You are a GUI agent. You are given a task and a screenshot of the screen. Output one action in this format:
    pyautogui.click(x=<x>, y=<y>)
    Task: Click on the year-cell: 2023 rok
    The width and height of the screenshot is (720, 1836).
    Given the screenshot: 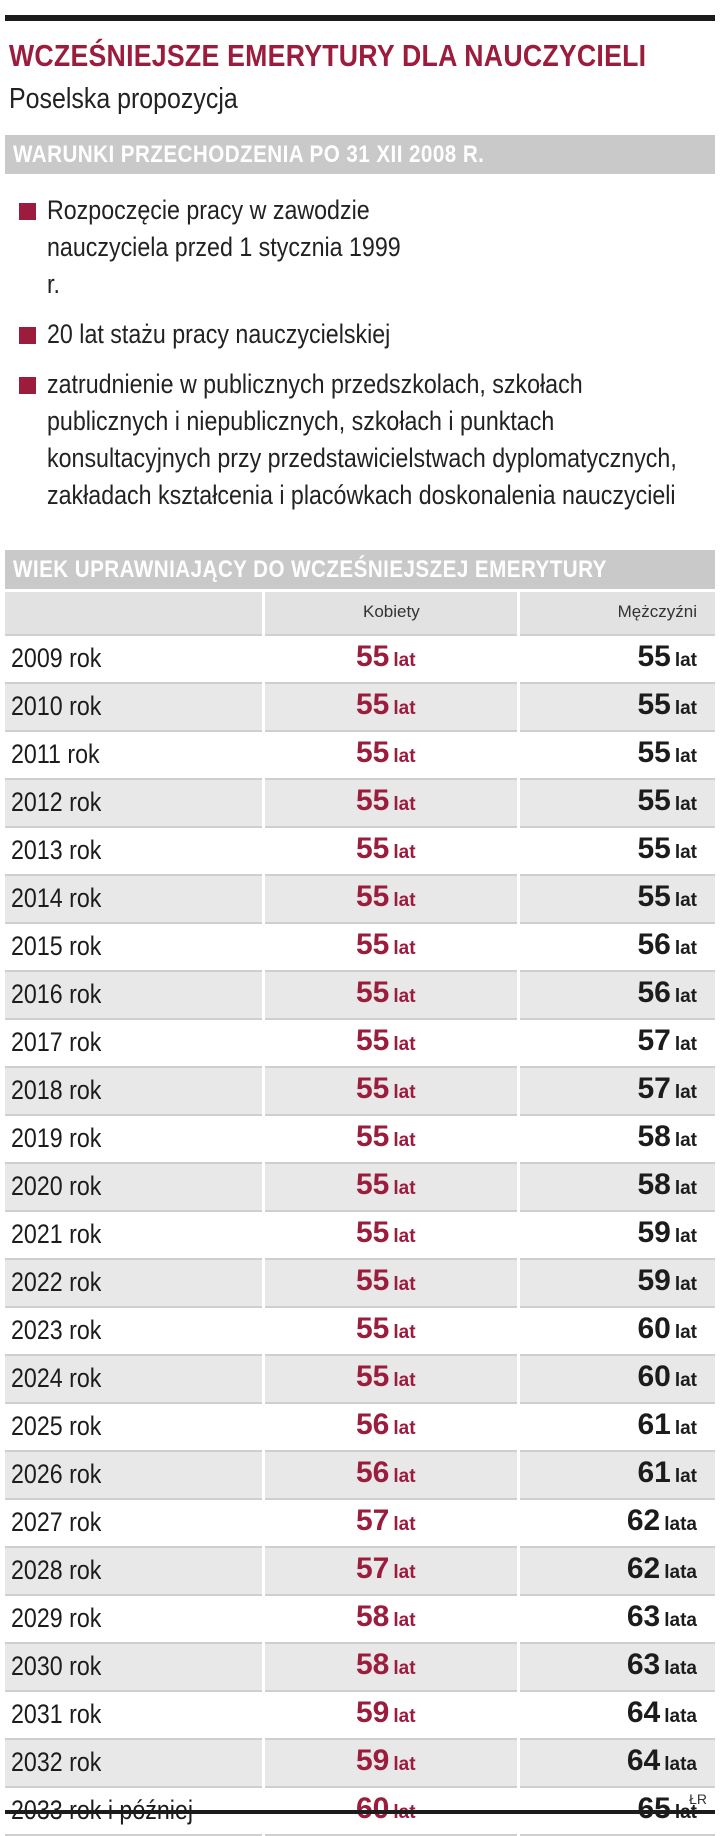 What is the action you would take?
    pyautogui.click(x=56, y=1330)
    